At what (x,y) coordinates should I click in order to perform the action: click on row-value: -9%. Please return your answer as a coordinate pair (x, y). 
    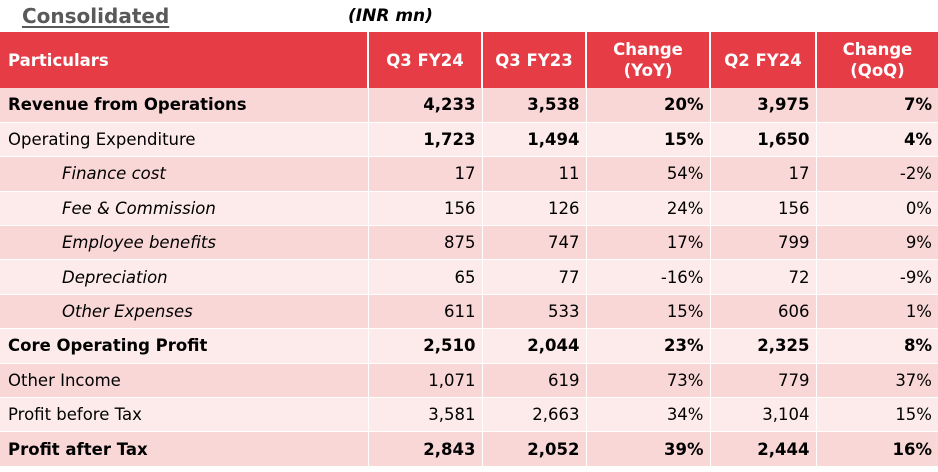
    Looking at the image, I should click on (877, 277).